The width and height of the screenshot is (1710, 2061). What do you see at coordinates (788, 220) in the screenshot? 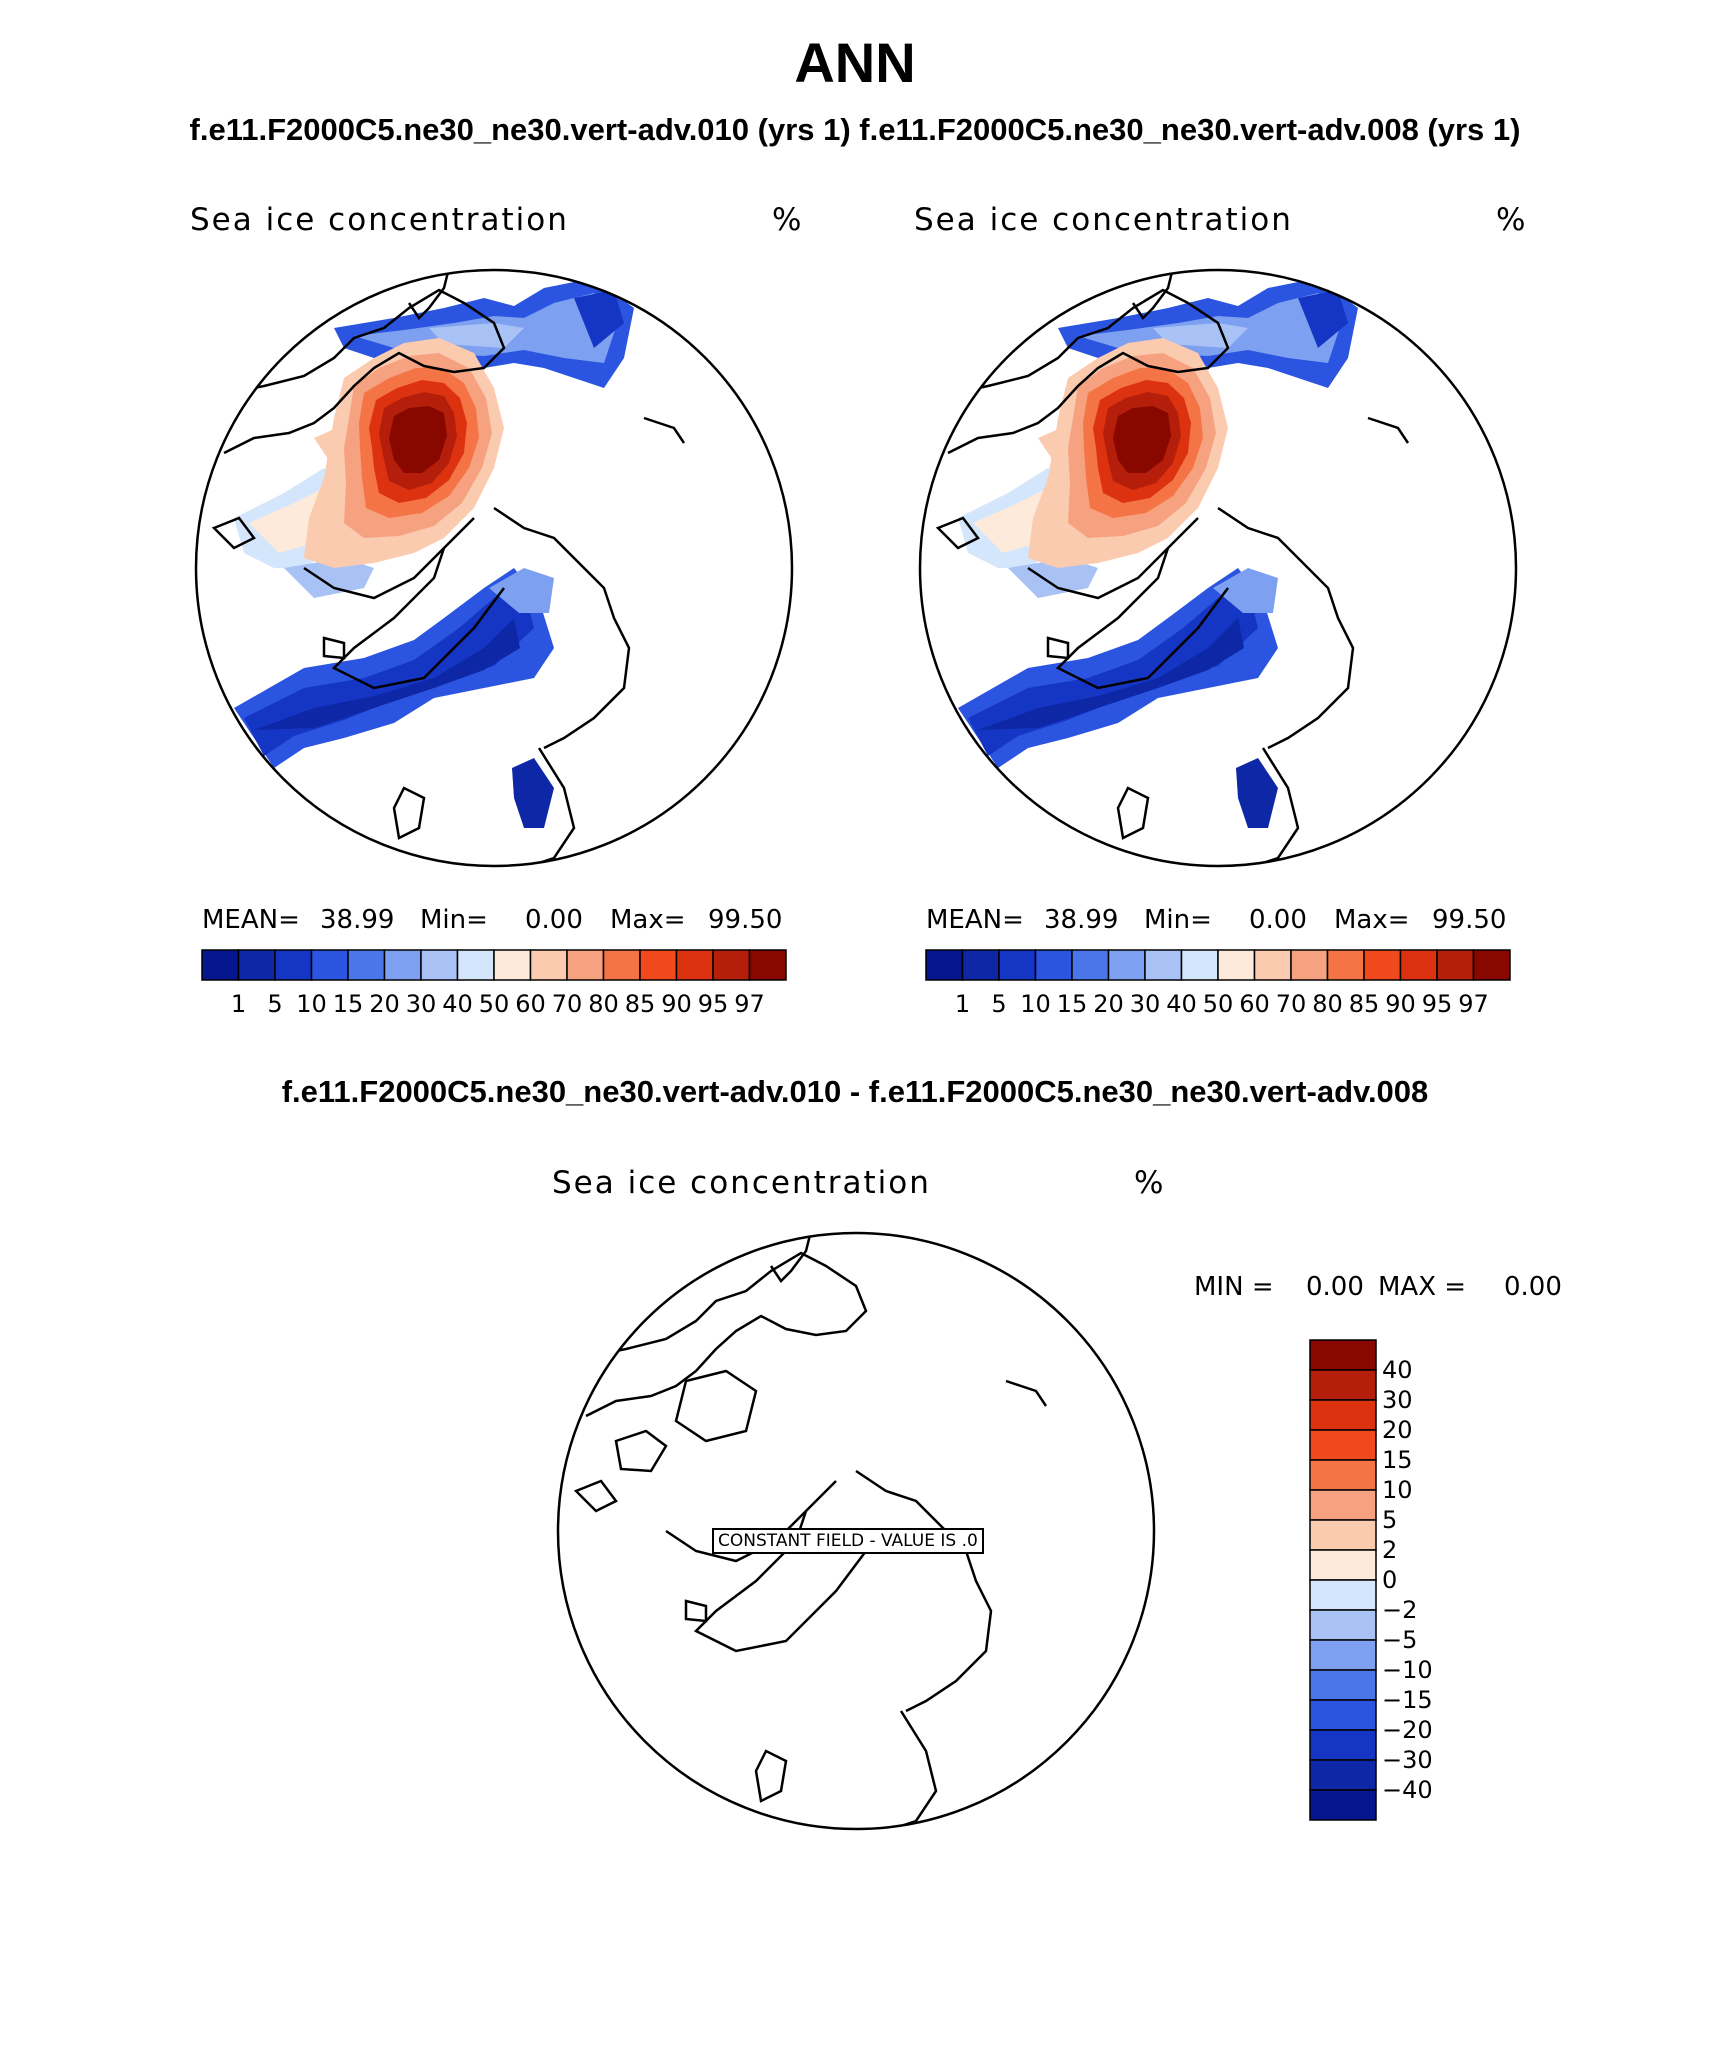
I see `panel1-units-label: %` at bounding box center [788, 220].